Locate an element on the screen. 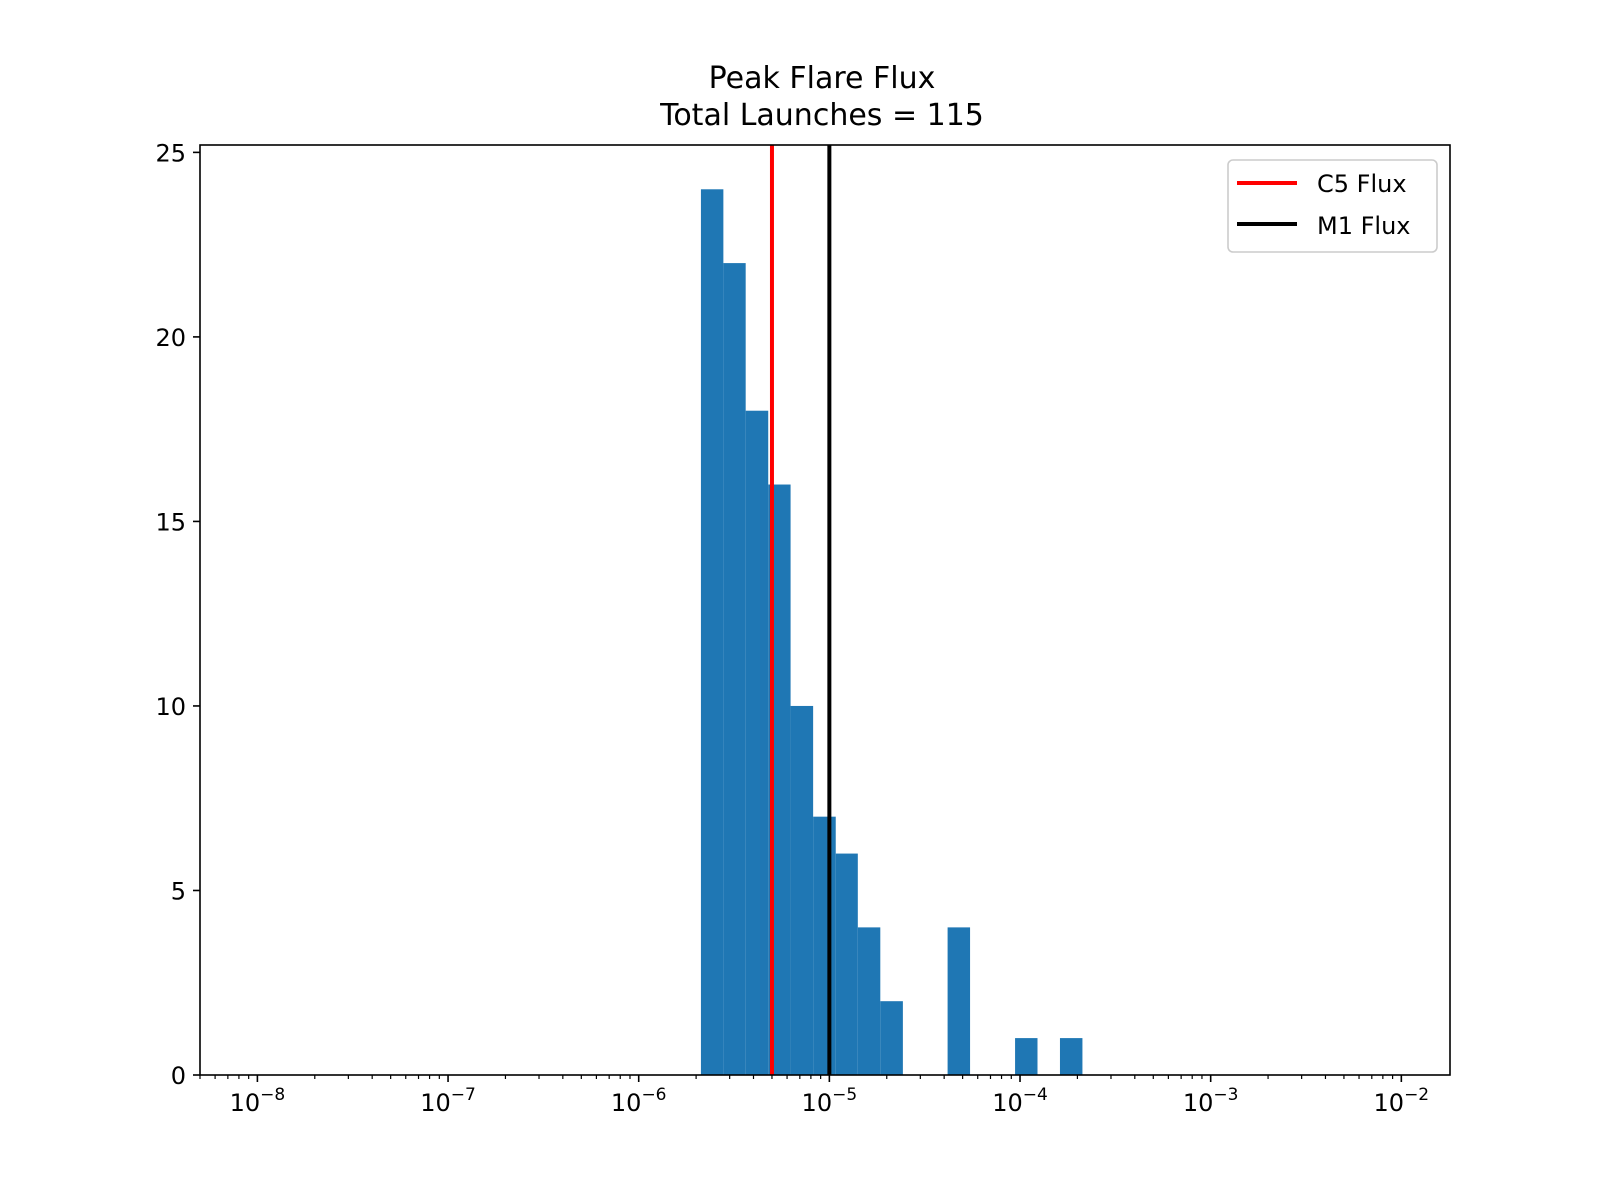 The height and width of the screenshot is (1200, 1600). legend-m1-label: M1 Flux is located at coordinates (1364, 226).